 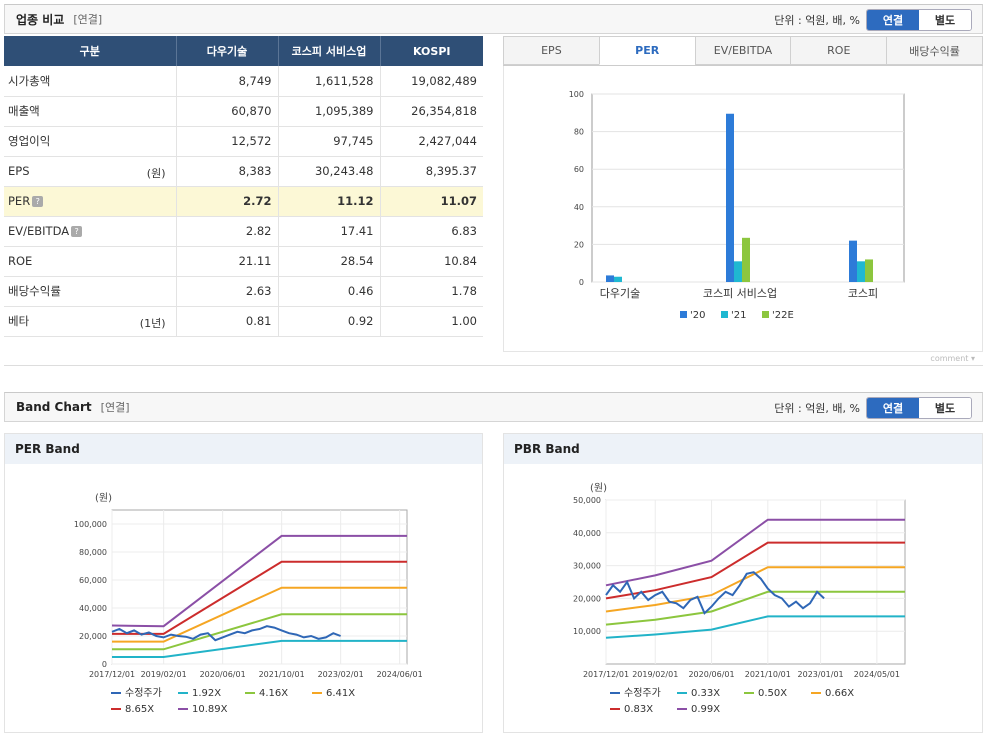 What do you see at coordinates (705, 709) in the screenshot?
I see `band-legend-label: 0.99X` at bounding box center [705, 709].